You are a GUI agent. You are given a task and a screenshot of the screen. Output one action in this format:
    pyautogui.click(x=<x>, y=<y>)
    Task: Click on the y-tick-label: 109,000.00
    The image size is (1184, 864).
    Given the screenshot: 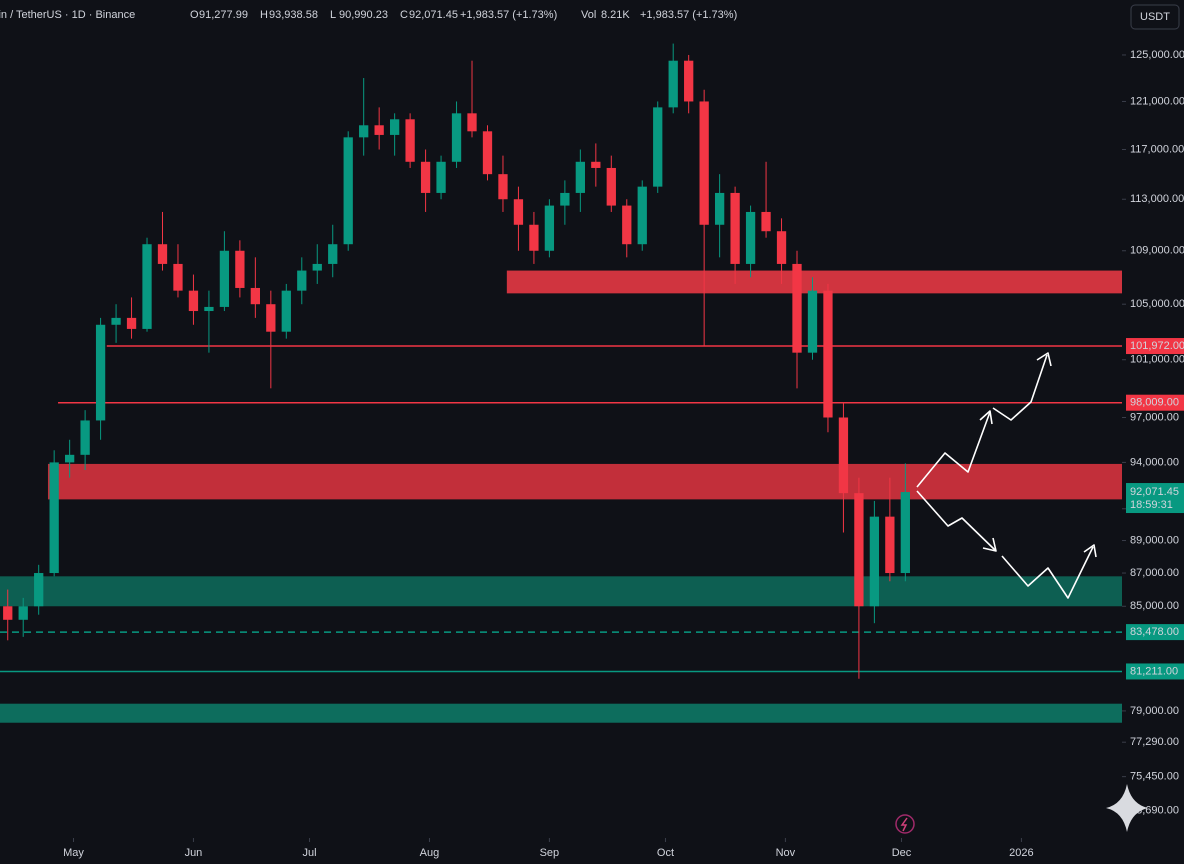 What is the action you would take?
    pyautogui.click(x=1157, y=251)
    